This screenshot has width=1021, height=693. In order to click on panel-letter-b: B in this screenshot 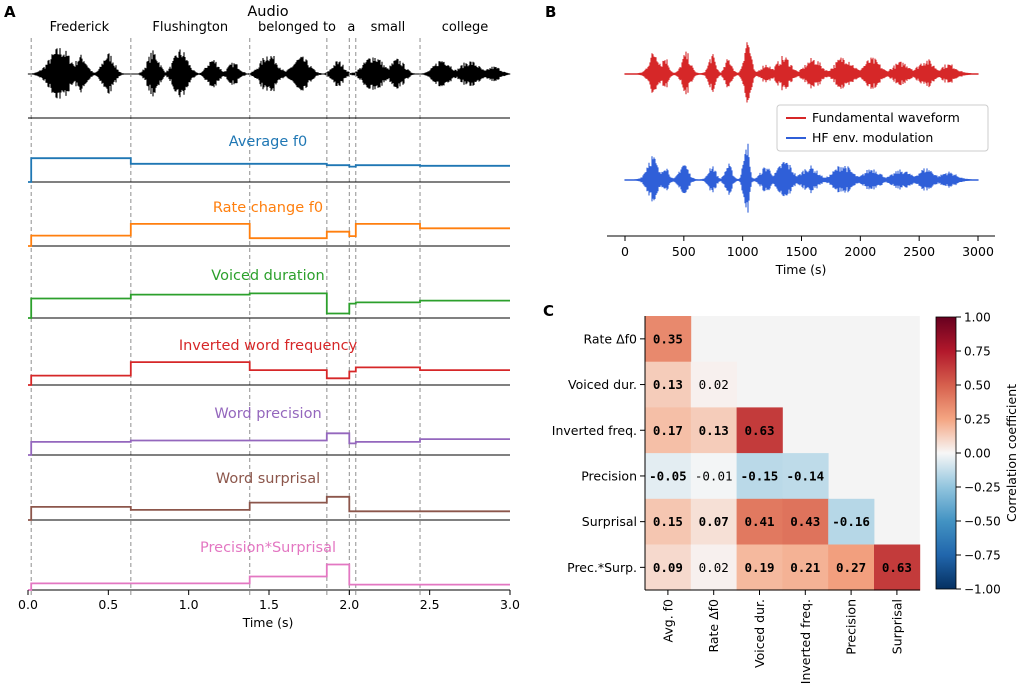, I will do `click(550, 12)`.